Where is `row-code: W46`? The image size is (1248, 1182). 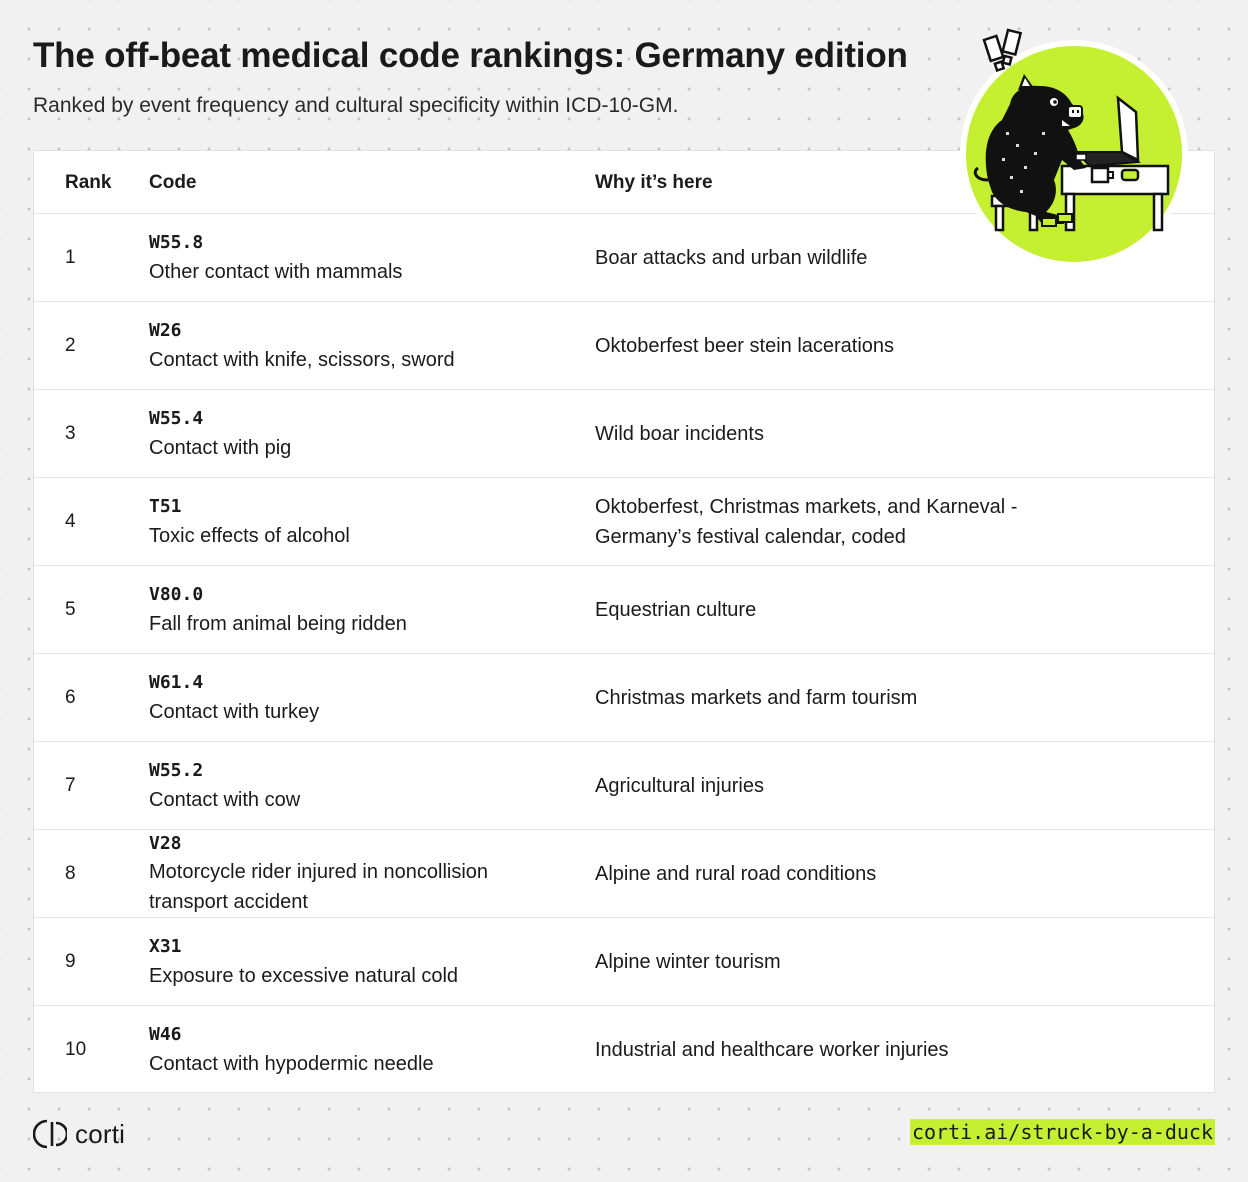 row-code: W46 is located at coordinates (165, 1034).